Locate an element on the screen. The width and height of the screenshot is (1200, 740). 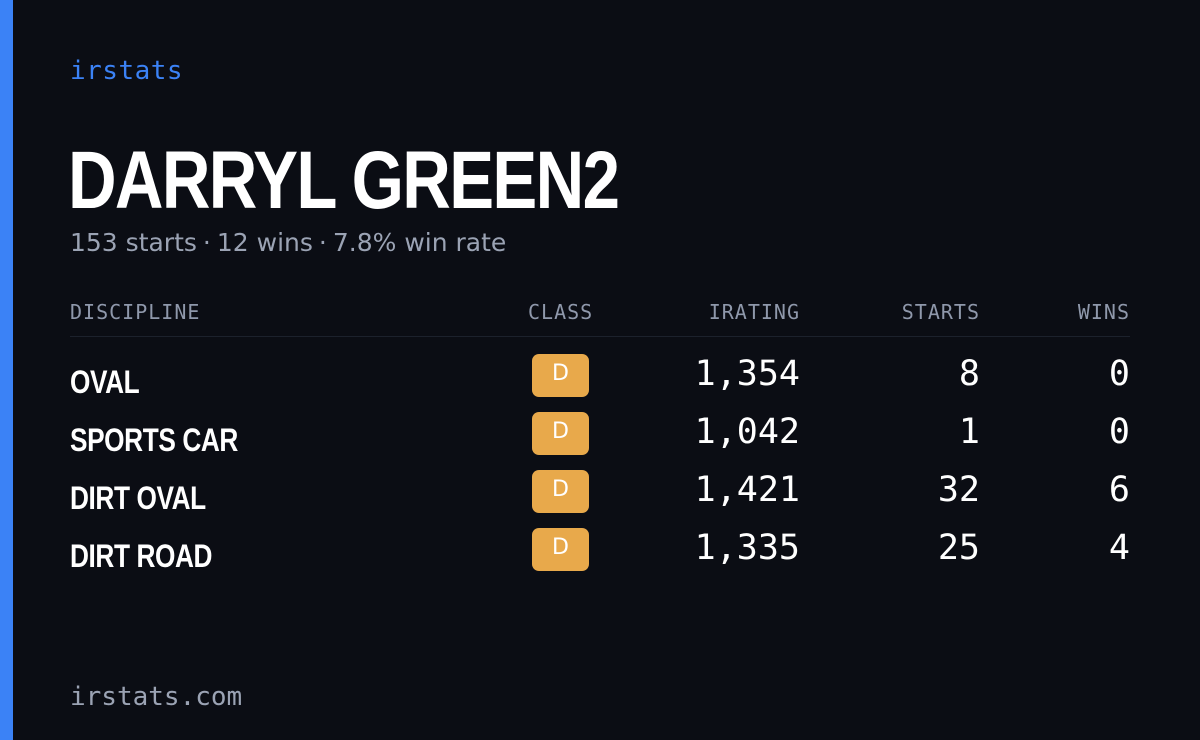
header-wins: WINS is located at coordinates (1103, 312).